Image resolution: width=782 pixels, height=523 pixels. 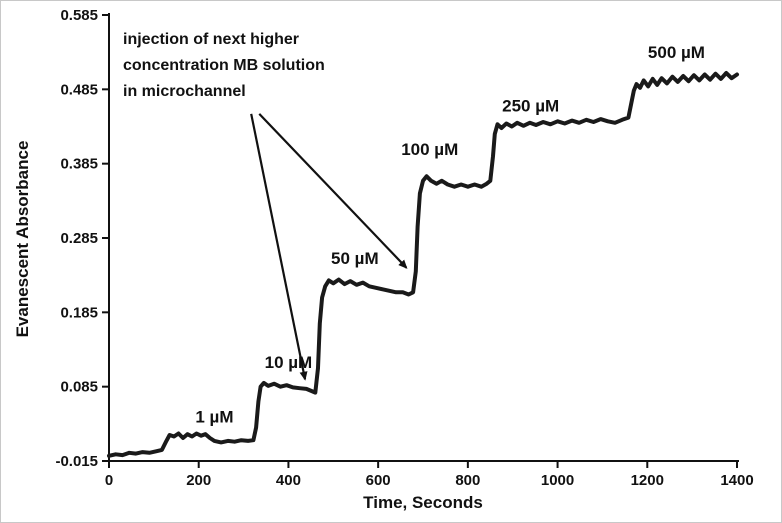 I want to click on annotation-arrows, so click(x=329, y=247).